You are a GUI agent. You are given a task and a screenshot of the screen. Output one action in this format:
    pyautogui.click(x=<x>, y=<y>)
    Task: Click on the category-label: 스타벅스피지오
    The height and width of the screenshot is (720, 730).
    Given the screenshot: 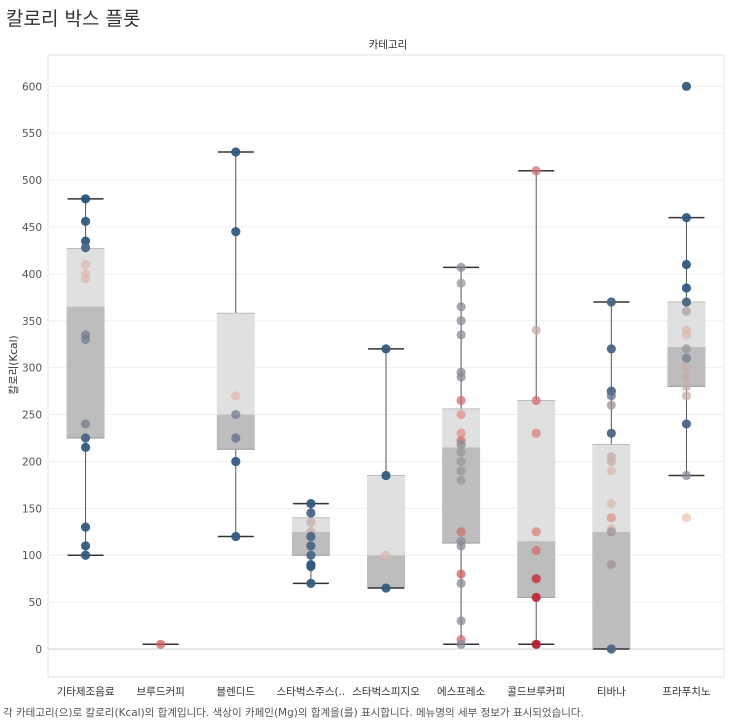 What is the action you would take?
    pyautogui.click(x=386, y=692)
    